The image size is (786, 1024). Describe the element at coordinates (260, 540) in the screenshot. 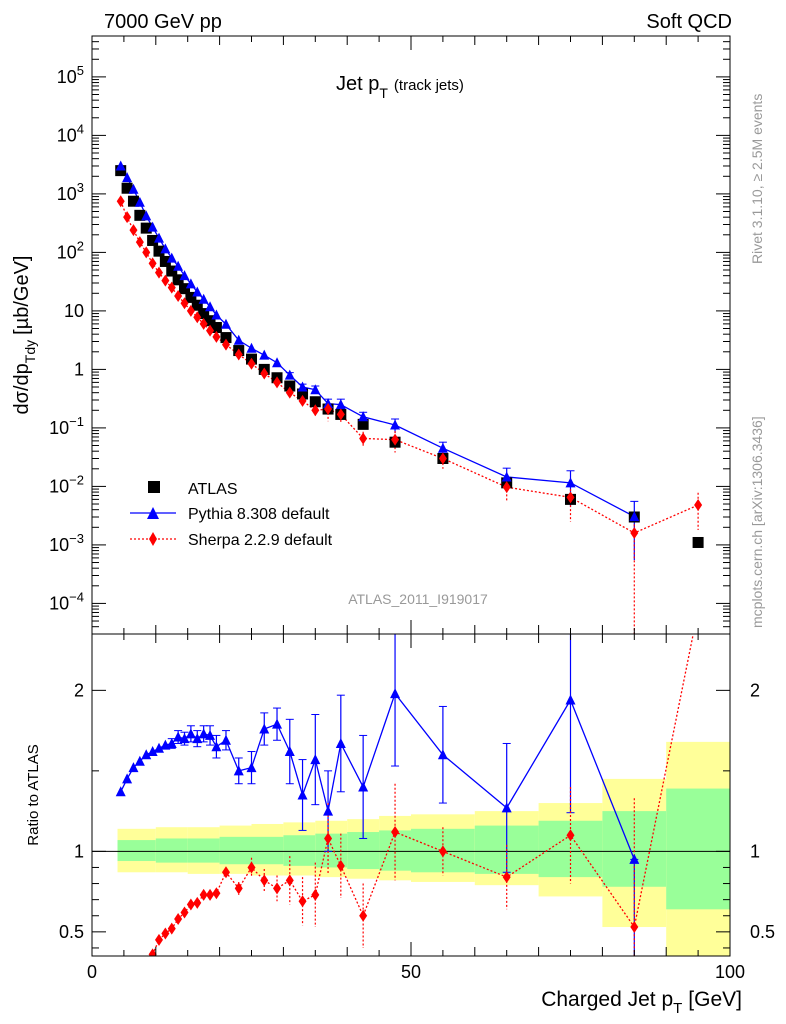

I see `legend-label-sherpa: Sherpa 2.2.9 default` at that location.